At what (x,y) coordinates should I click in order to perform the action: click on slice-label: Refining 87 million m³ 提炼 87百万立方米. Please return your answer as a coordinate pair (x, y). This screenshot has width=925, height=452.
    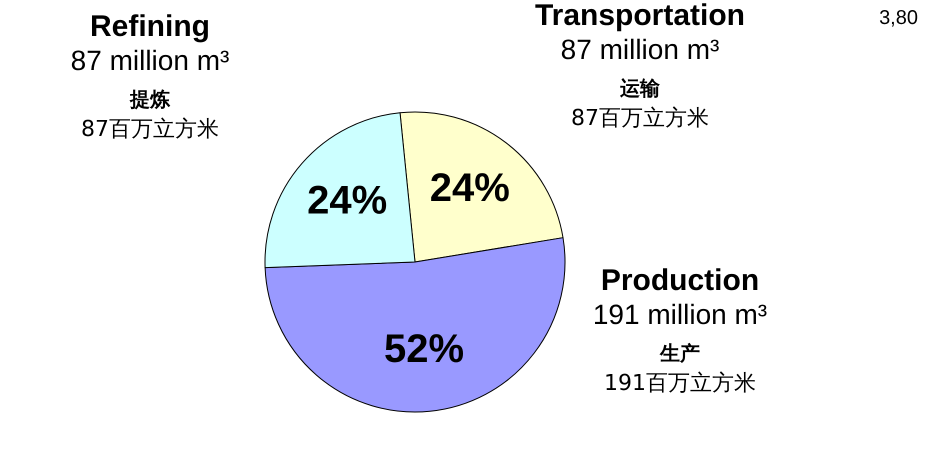
    Looking at the image, I should click on (150, 76).